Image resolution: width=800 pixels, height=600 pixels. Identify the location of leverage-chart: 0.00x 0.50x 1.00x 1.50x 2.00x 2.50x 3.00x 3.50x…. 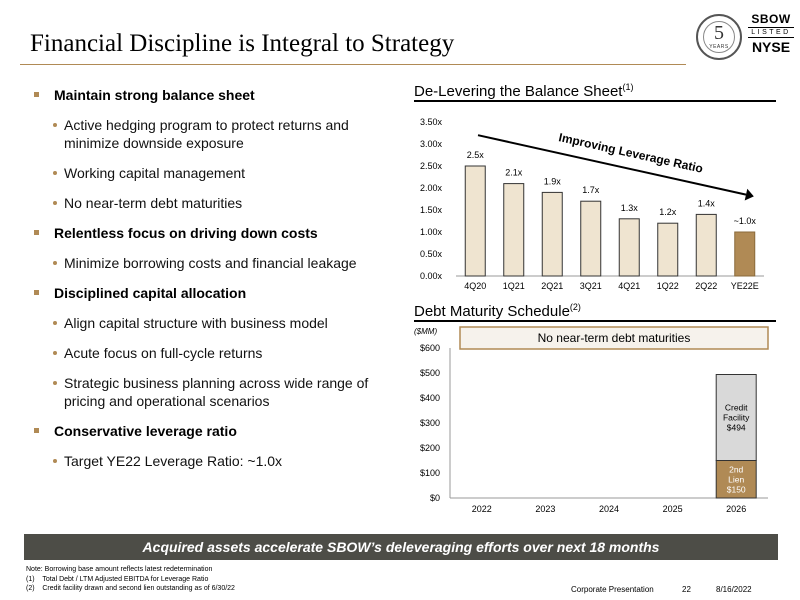
(592, 204).